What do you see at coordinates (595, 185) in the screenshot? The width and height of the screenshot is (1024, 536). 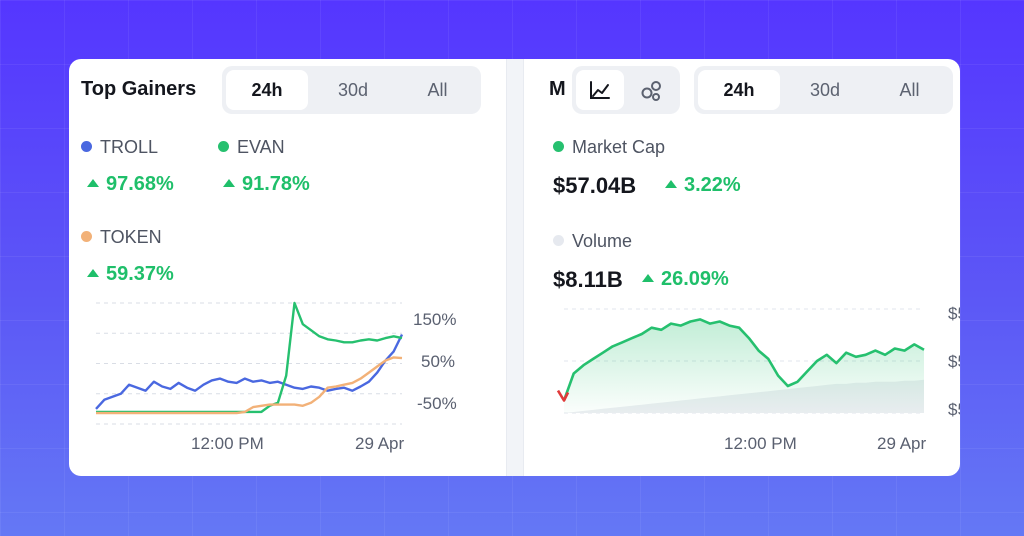 I see `market-cap-value: $57.04B` at bounding box center [595, 185].